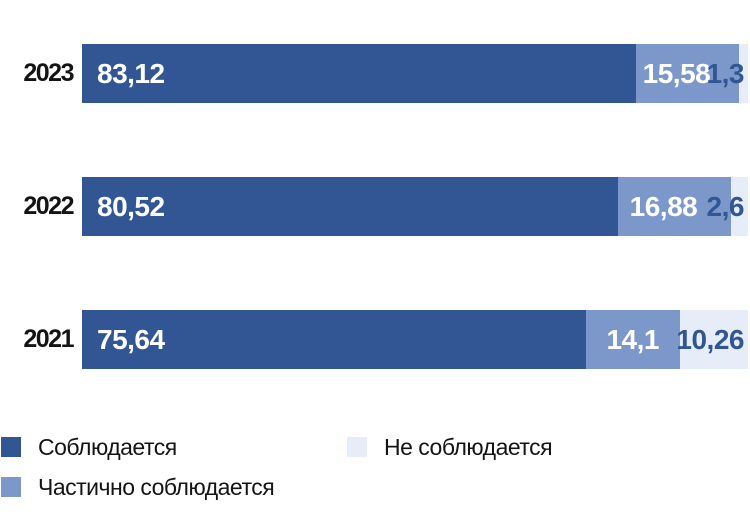 The width and height of the screenshot is (750, 529). Describe the element at coordinates (131, 206) in the screenshot. I see `segment-value-label: 80,52` at that location.